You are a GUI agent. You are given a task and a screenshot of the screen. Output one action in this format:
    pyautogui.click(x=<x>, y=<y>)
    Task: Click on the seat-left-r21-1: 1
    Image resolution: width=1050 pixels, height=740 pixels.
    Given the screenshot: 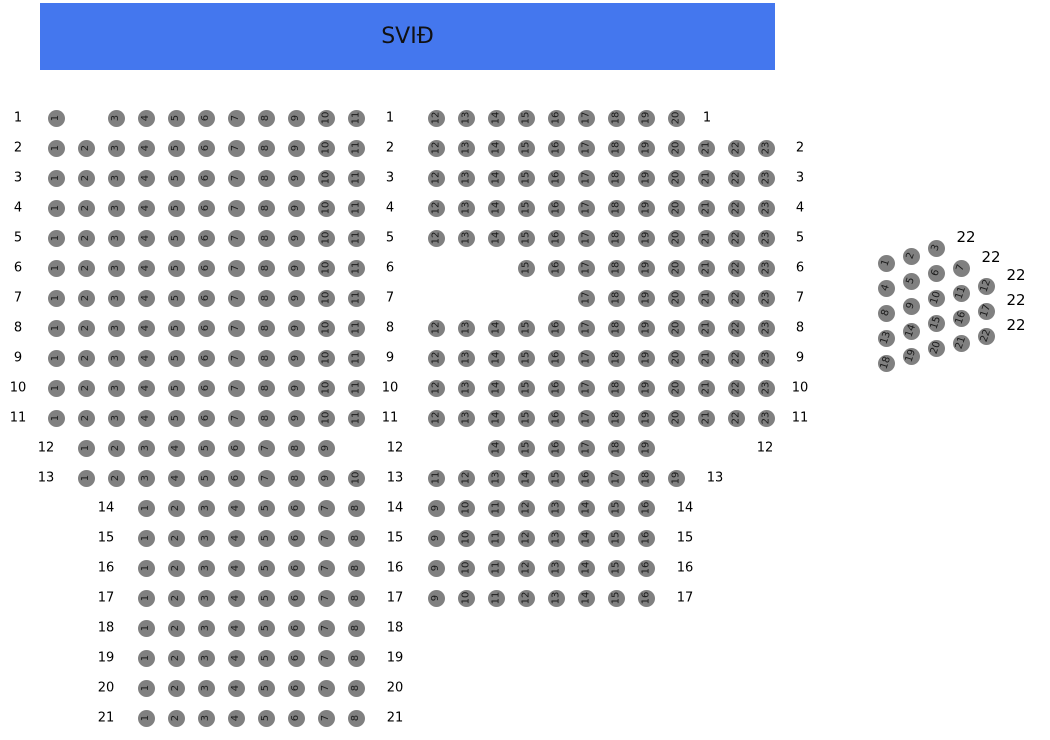 What is the action you would take?
    pyautogui.click(x=146, y=718)
    